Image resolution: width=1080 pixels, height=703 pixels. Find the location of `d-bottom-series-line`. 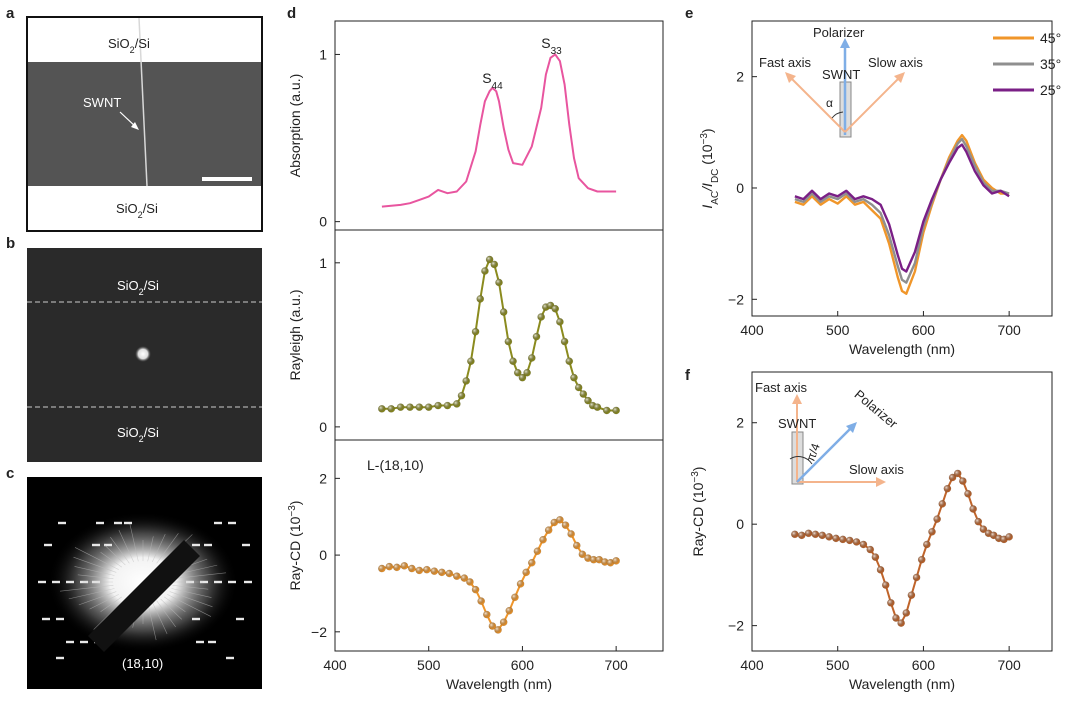

d-bottom-series-line is located at coordinates (499, 574).